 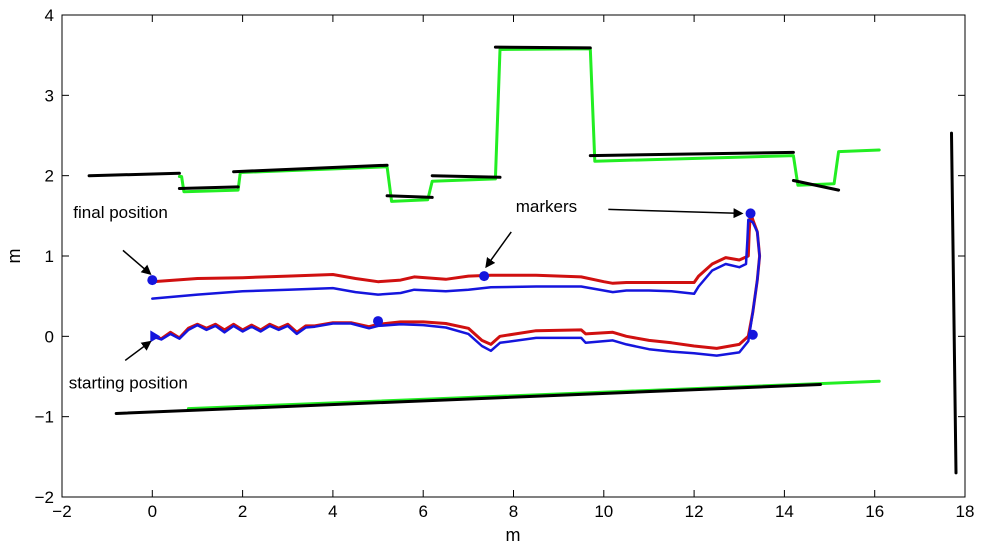 What do you see at coordinates (546, 206) in the screenshot?
I see `annotation-markers-text: markers` at bounding box center [546, 206].